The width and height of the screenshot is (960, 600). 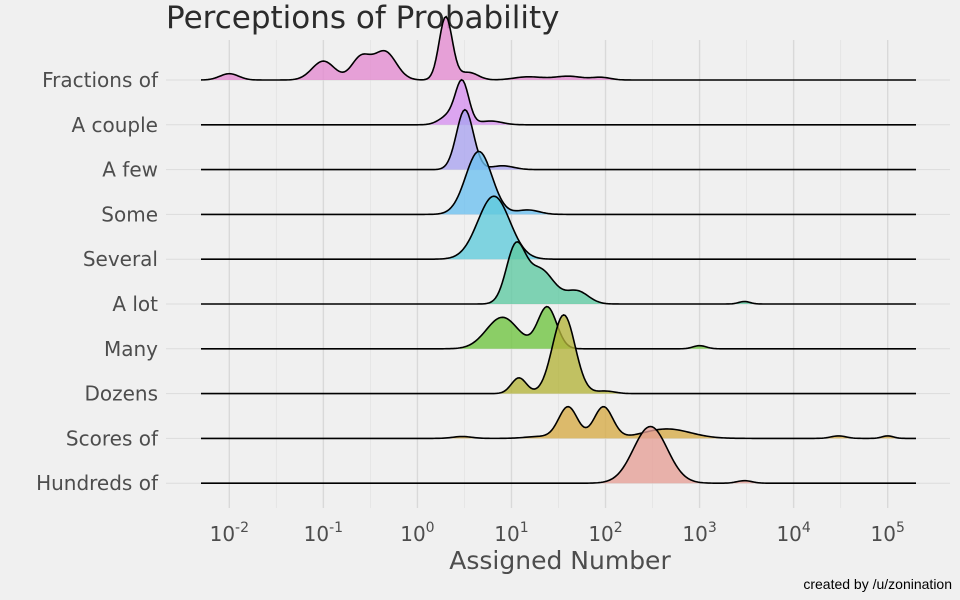 I want to click on credit-text: created by /u/zonination, so click(x=877, y=584).